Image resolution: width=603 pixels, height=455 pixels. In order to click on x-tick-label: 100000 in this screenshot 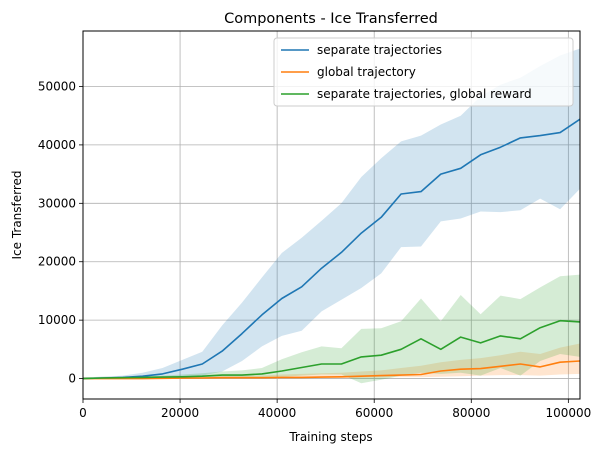, I will do `click(568, 413)`.